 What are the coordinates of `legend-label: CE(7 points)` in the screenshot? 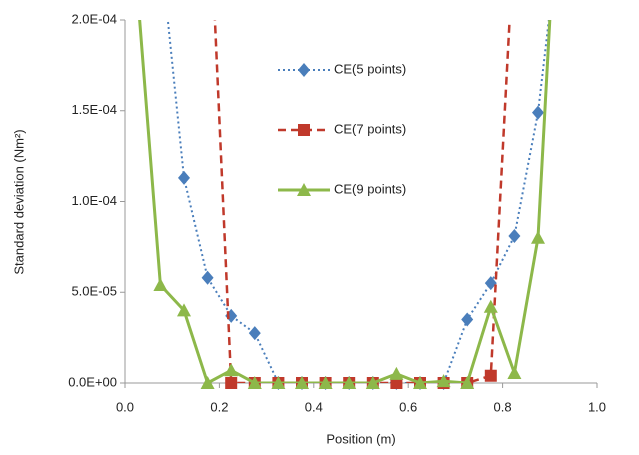 It's located at (370, 128).